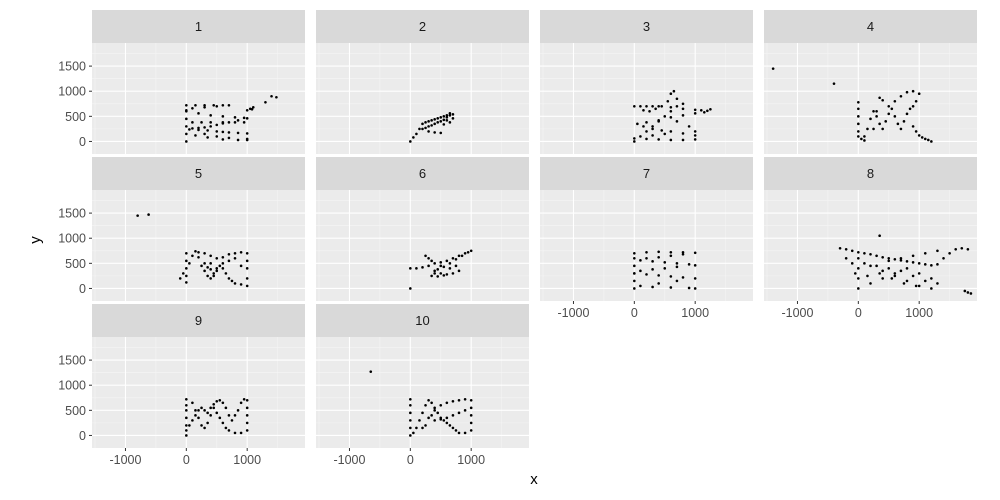  I want to click on y-tick-label: 1000, so click(72, 92).